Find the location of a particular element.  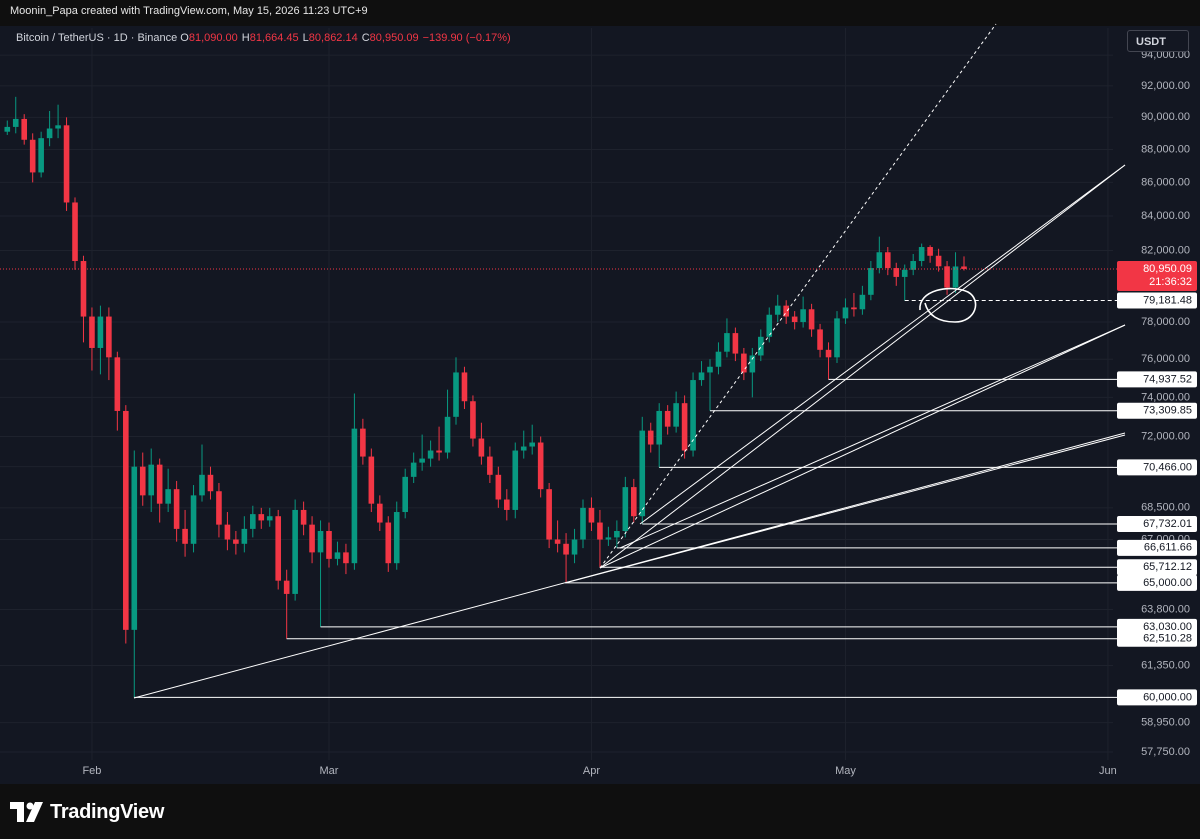

level-label: 79,181.48 is located at coordinates (1167, 300).